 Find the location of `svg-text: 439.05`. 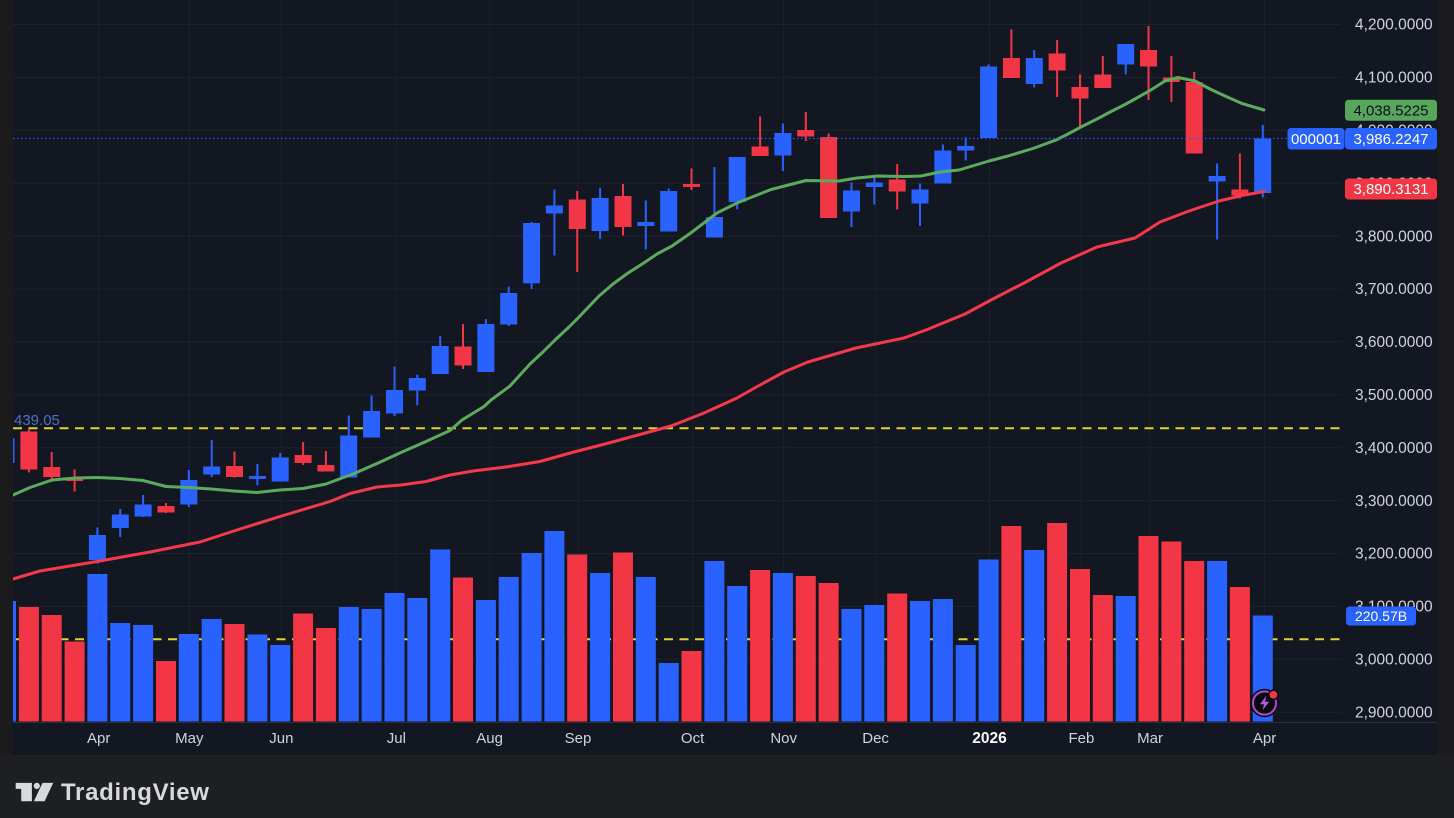

svg-text: 439.05 is located at coordinates (37, 420).